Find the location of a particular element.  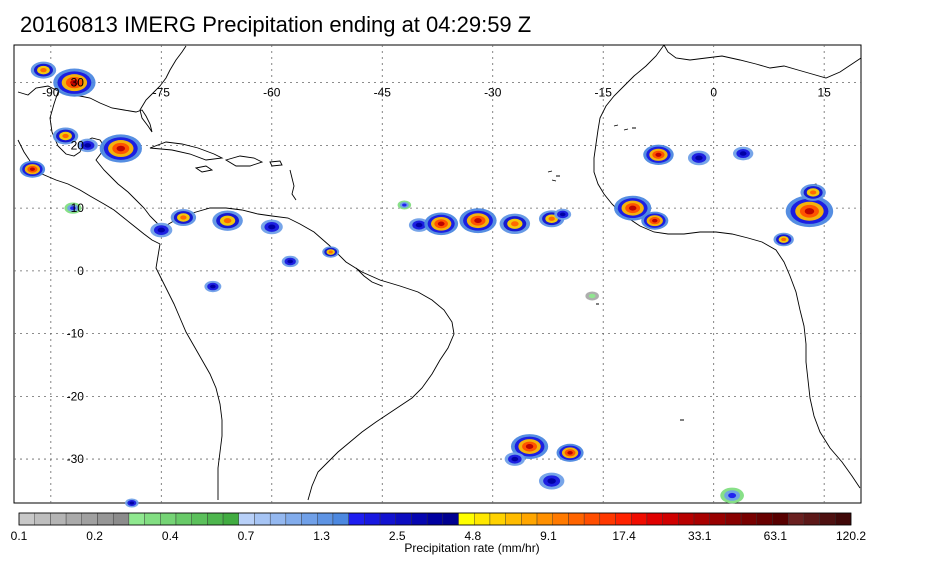

lon-tick-label: 15 is located at coordinates (824, 93).